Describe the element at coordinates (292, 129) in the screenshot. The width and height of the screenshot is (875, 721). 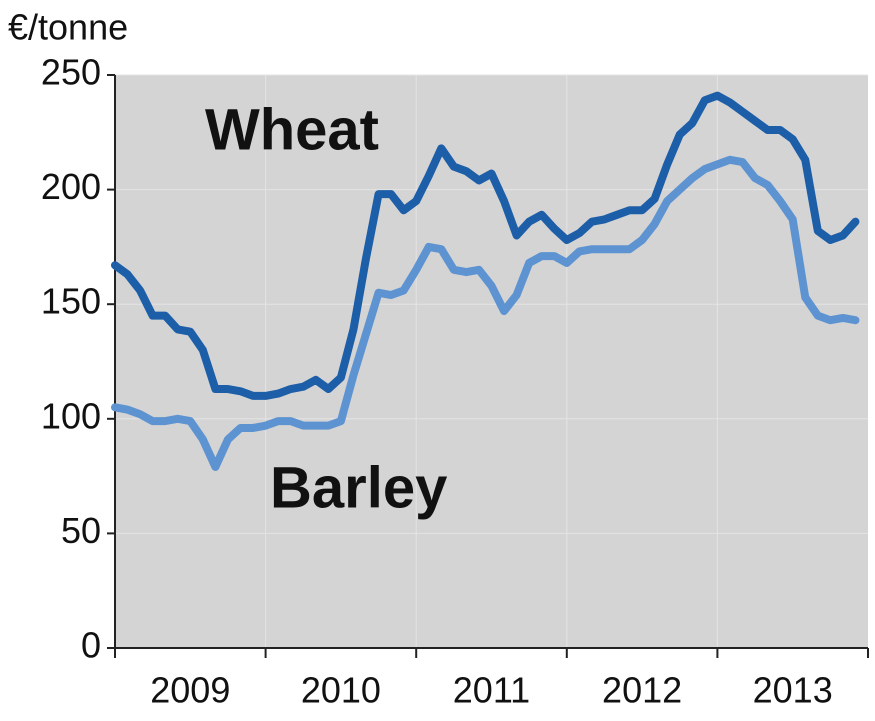
I see `series-label: Wheat` at that location.